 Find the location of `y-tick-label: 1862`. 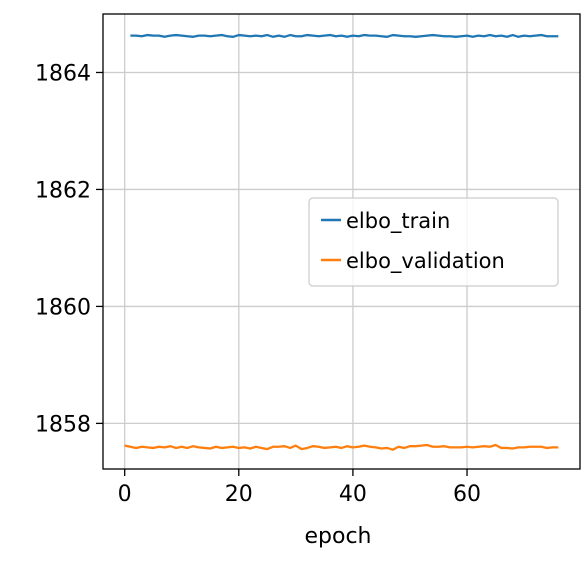

y-tick-label: 1862 is located at coordinates (63, 190).